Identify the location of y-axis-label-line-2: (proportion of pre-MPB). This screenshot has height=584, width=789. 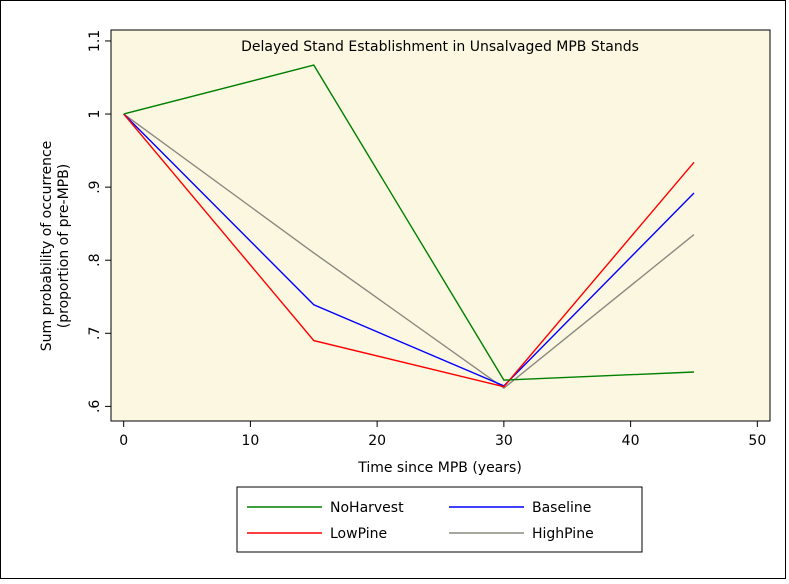
(64, 246).